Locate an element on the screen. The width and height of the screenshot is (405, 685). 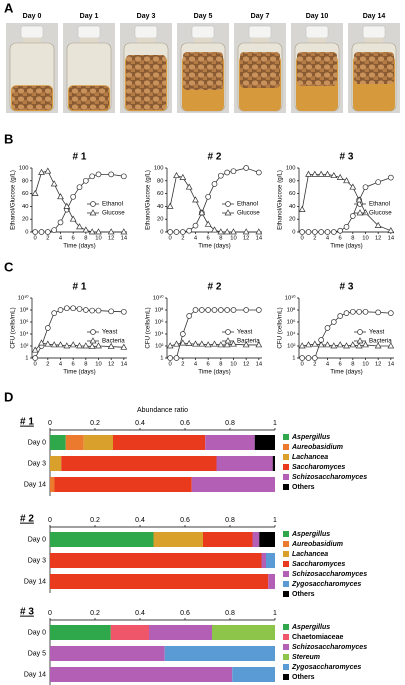
legend-entry: Aureobasidium is located at coordinates (313, 447).